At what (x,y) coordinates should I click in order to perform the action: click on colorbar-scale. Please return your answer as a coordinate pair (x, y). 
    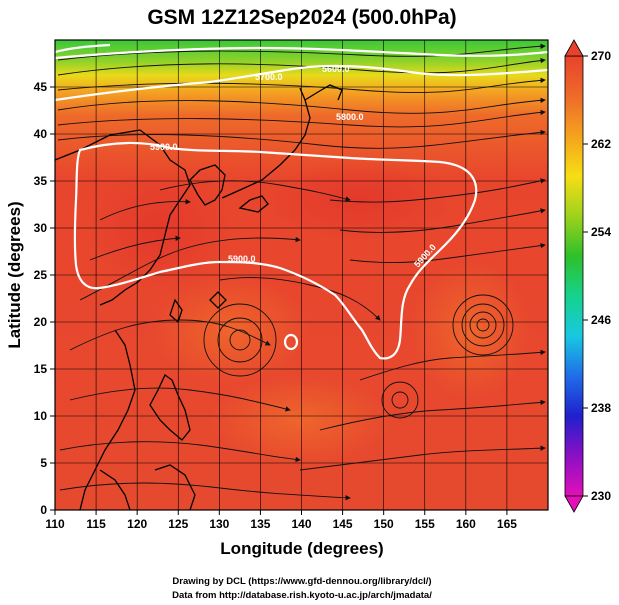
    Looking at the image, I should click on (574, 276).